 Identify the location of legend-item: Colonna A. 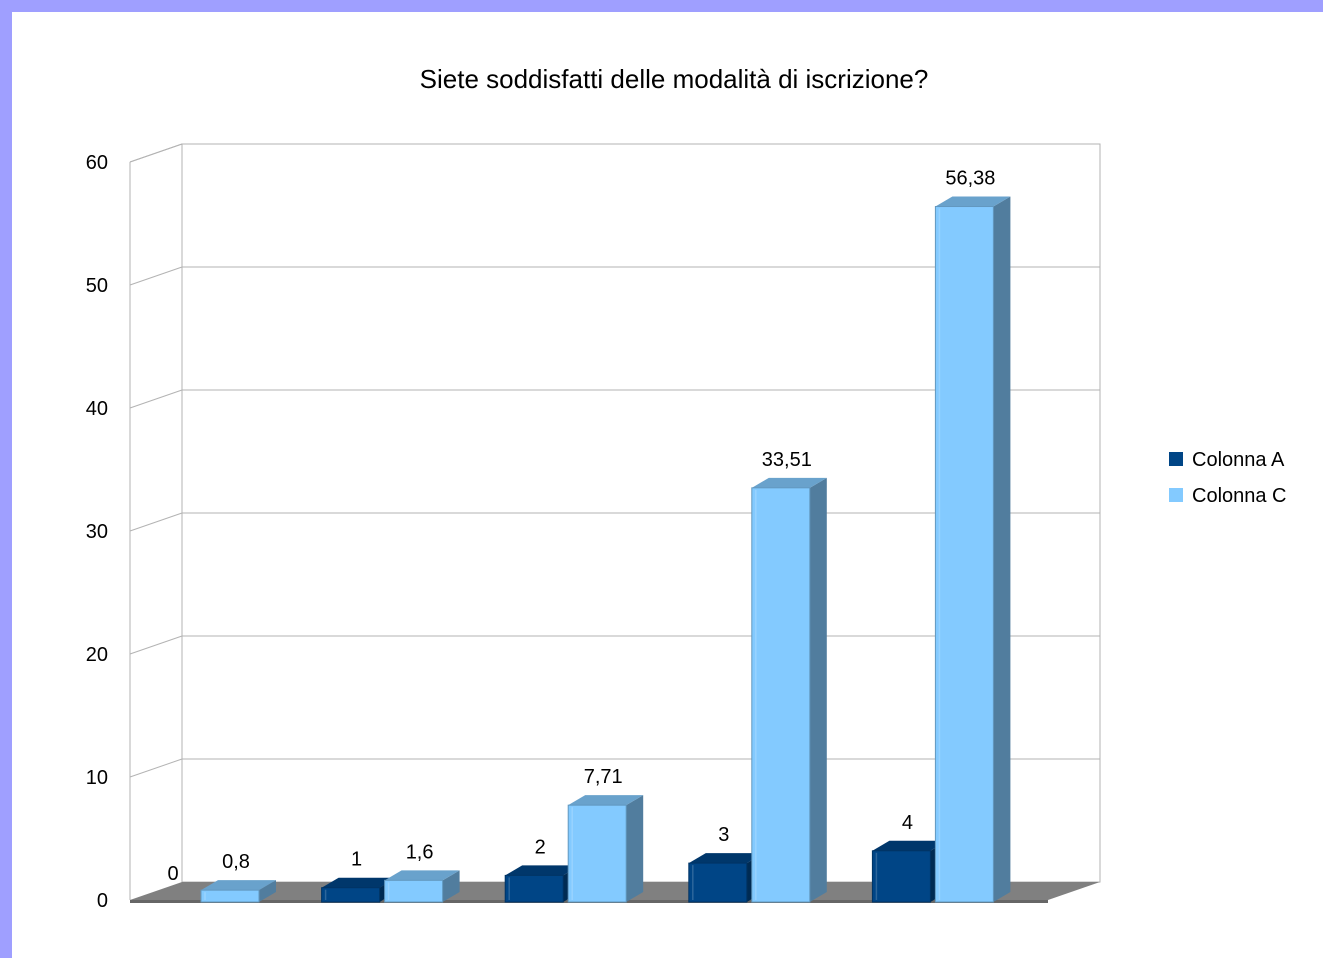
(1227, 460).